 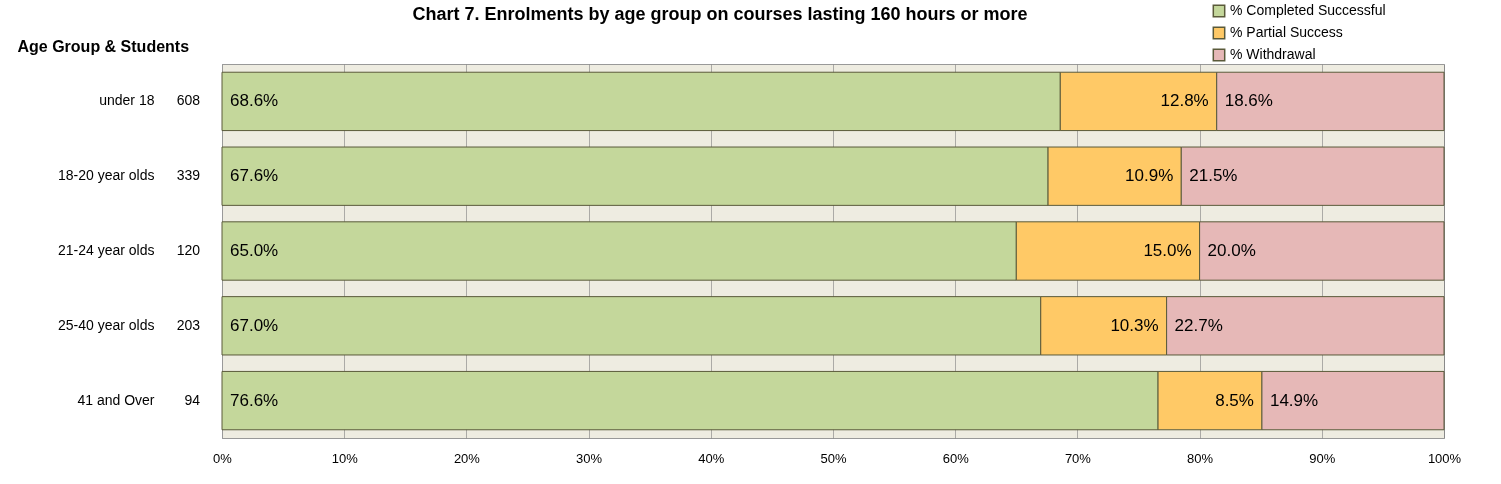 What do you see at coordinates (1308, 10) in the screenshot?
I see `legend-label: % Completed Successful` at bounding box center [1308, 10].